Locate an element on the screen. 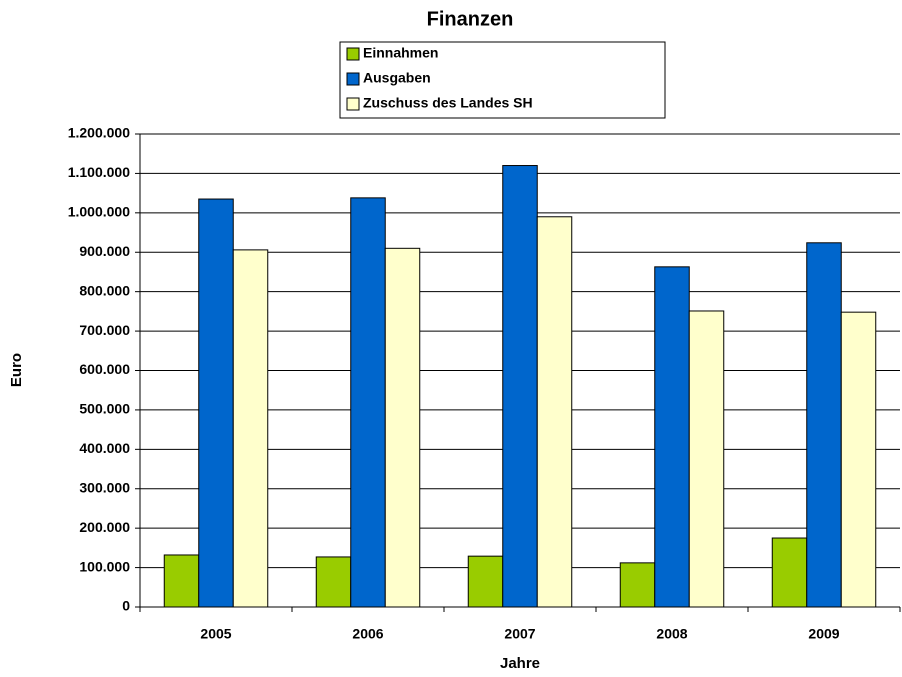  y-tick-label: 500.000 is located at coordinates (104, 409).